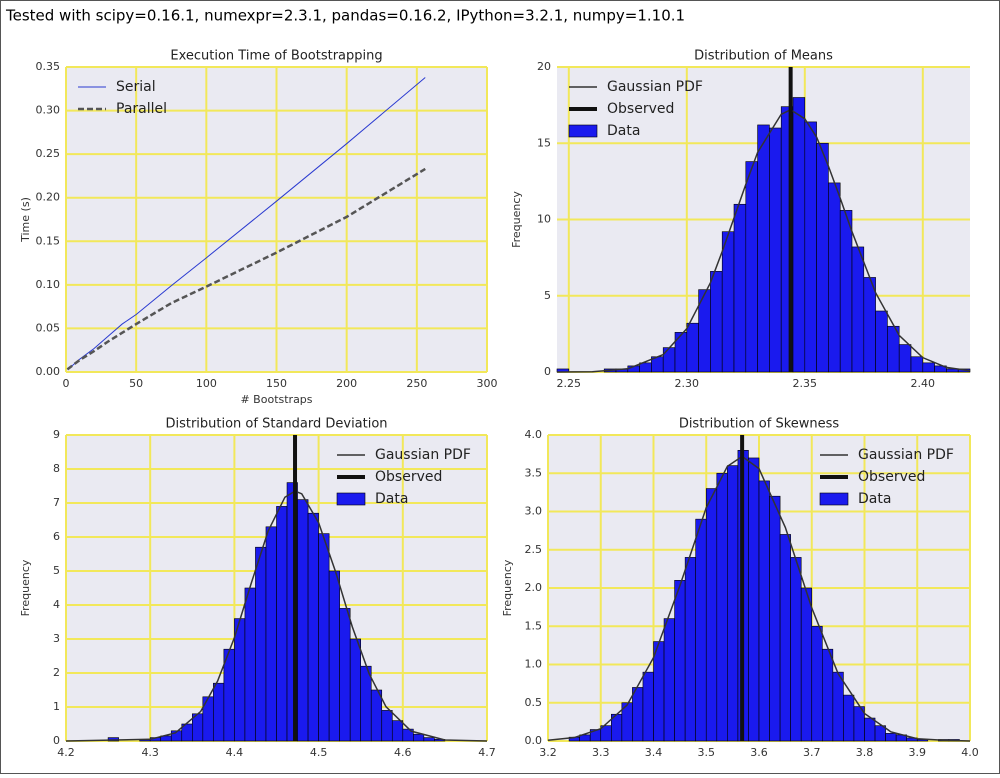  I want to click on chart-title: Distribution of Standard Deviation, so click(276, 424).